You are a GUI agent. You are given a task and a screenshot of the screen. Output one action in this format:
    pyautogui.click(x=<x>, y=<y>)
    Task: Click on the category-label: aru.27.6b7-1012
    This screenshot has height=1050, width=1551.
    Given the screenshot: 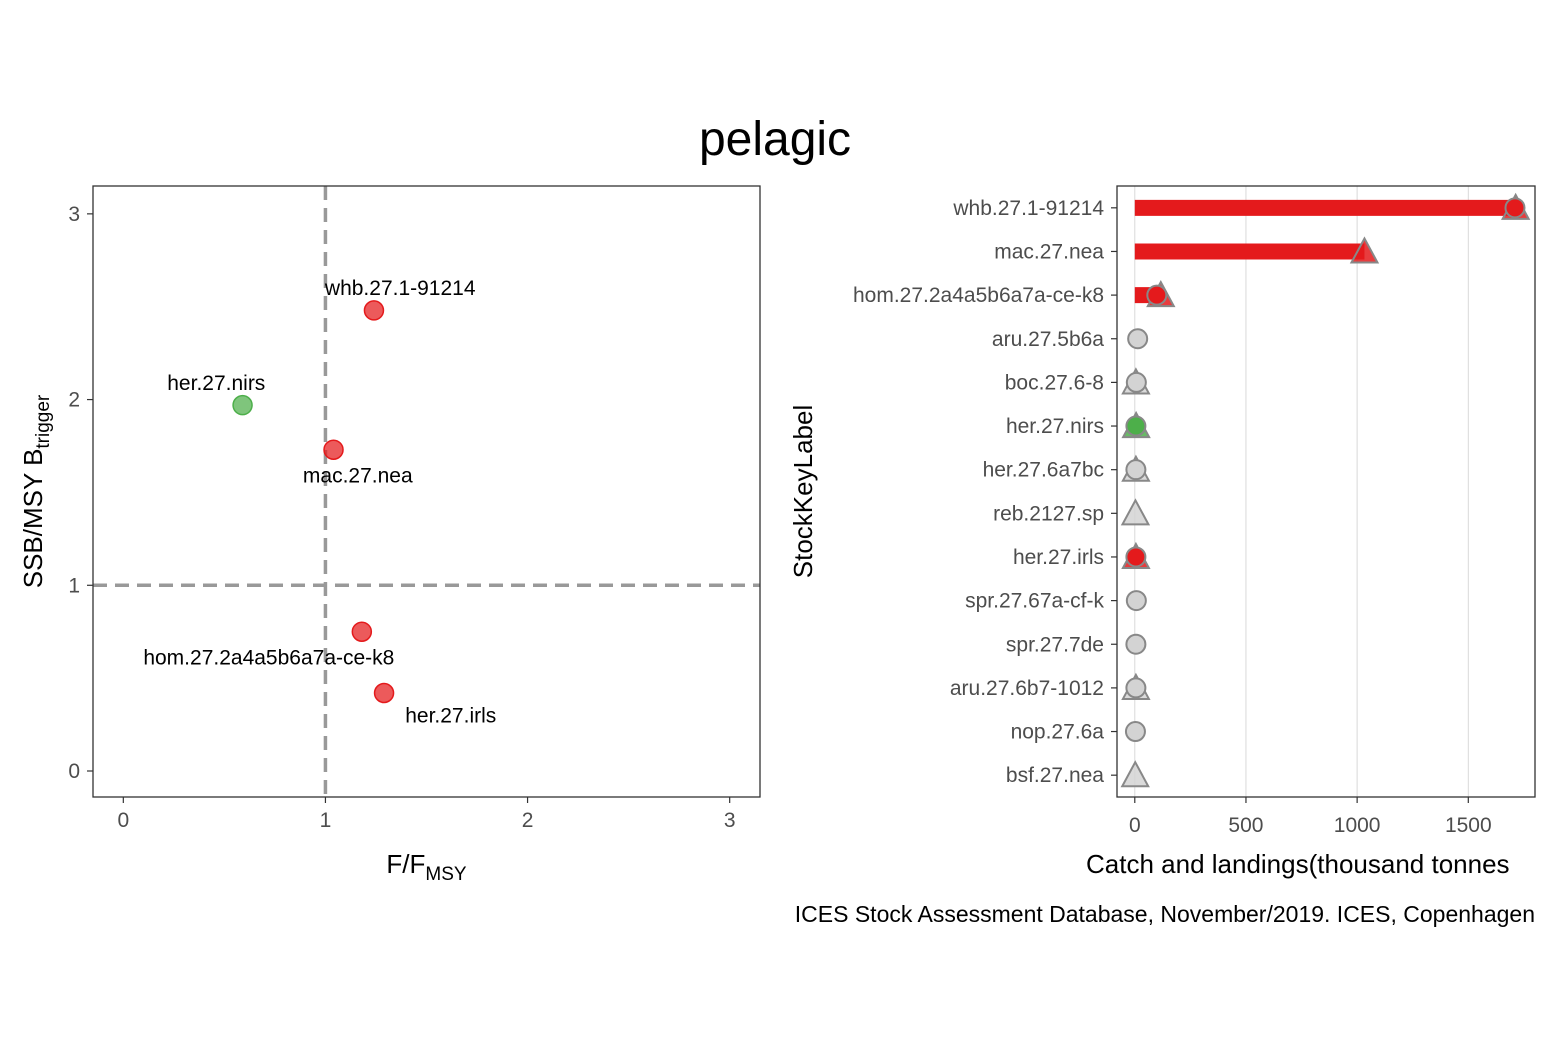 What is the action you would take?
    pyautogui.click(x=1027, y=688)
    